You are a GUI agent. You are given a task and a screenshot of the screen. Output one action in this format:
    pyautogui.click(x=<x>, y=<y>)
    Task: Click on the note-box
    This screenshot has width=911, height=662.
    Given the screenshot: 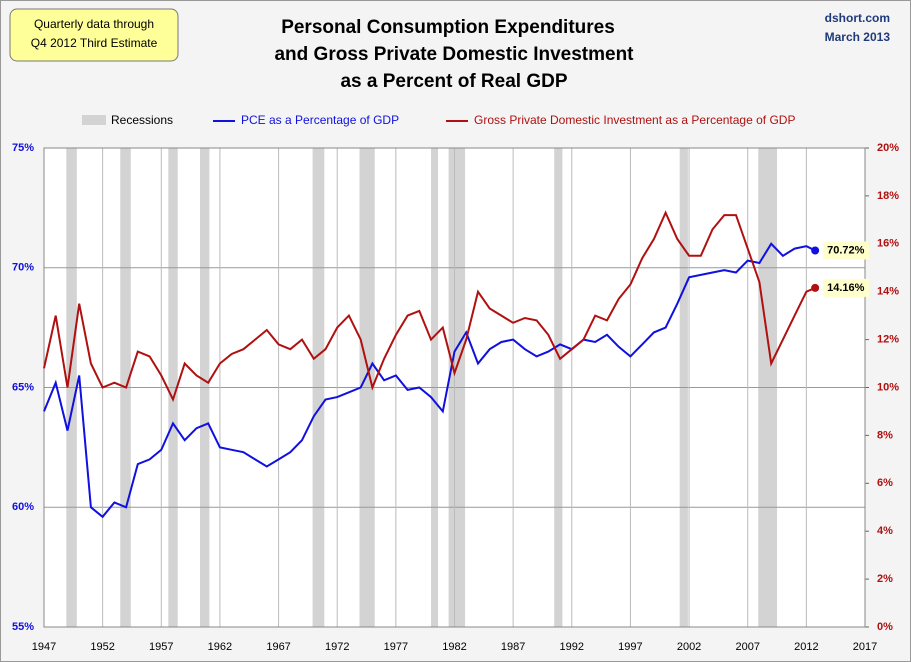 What is the action you would take?
    pyautogui.click(x=94, y=35)
    